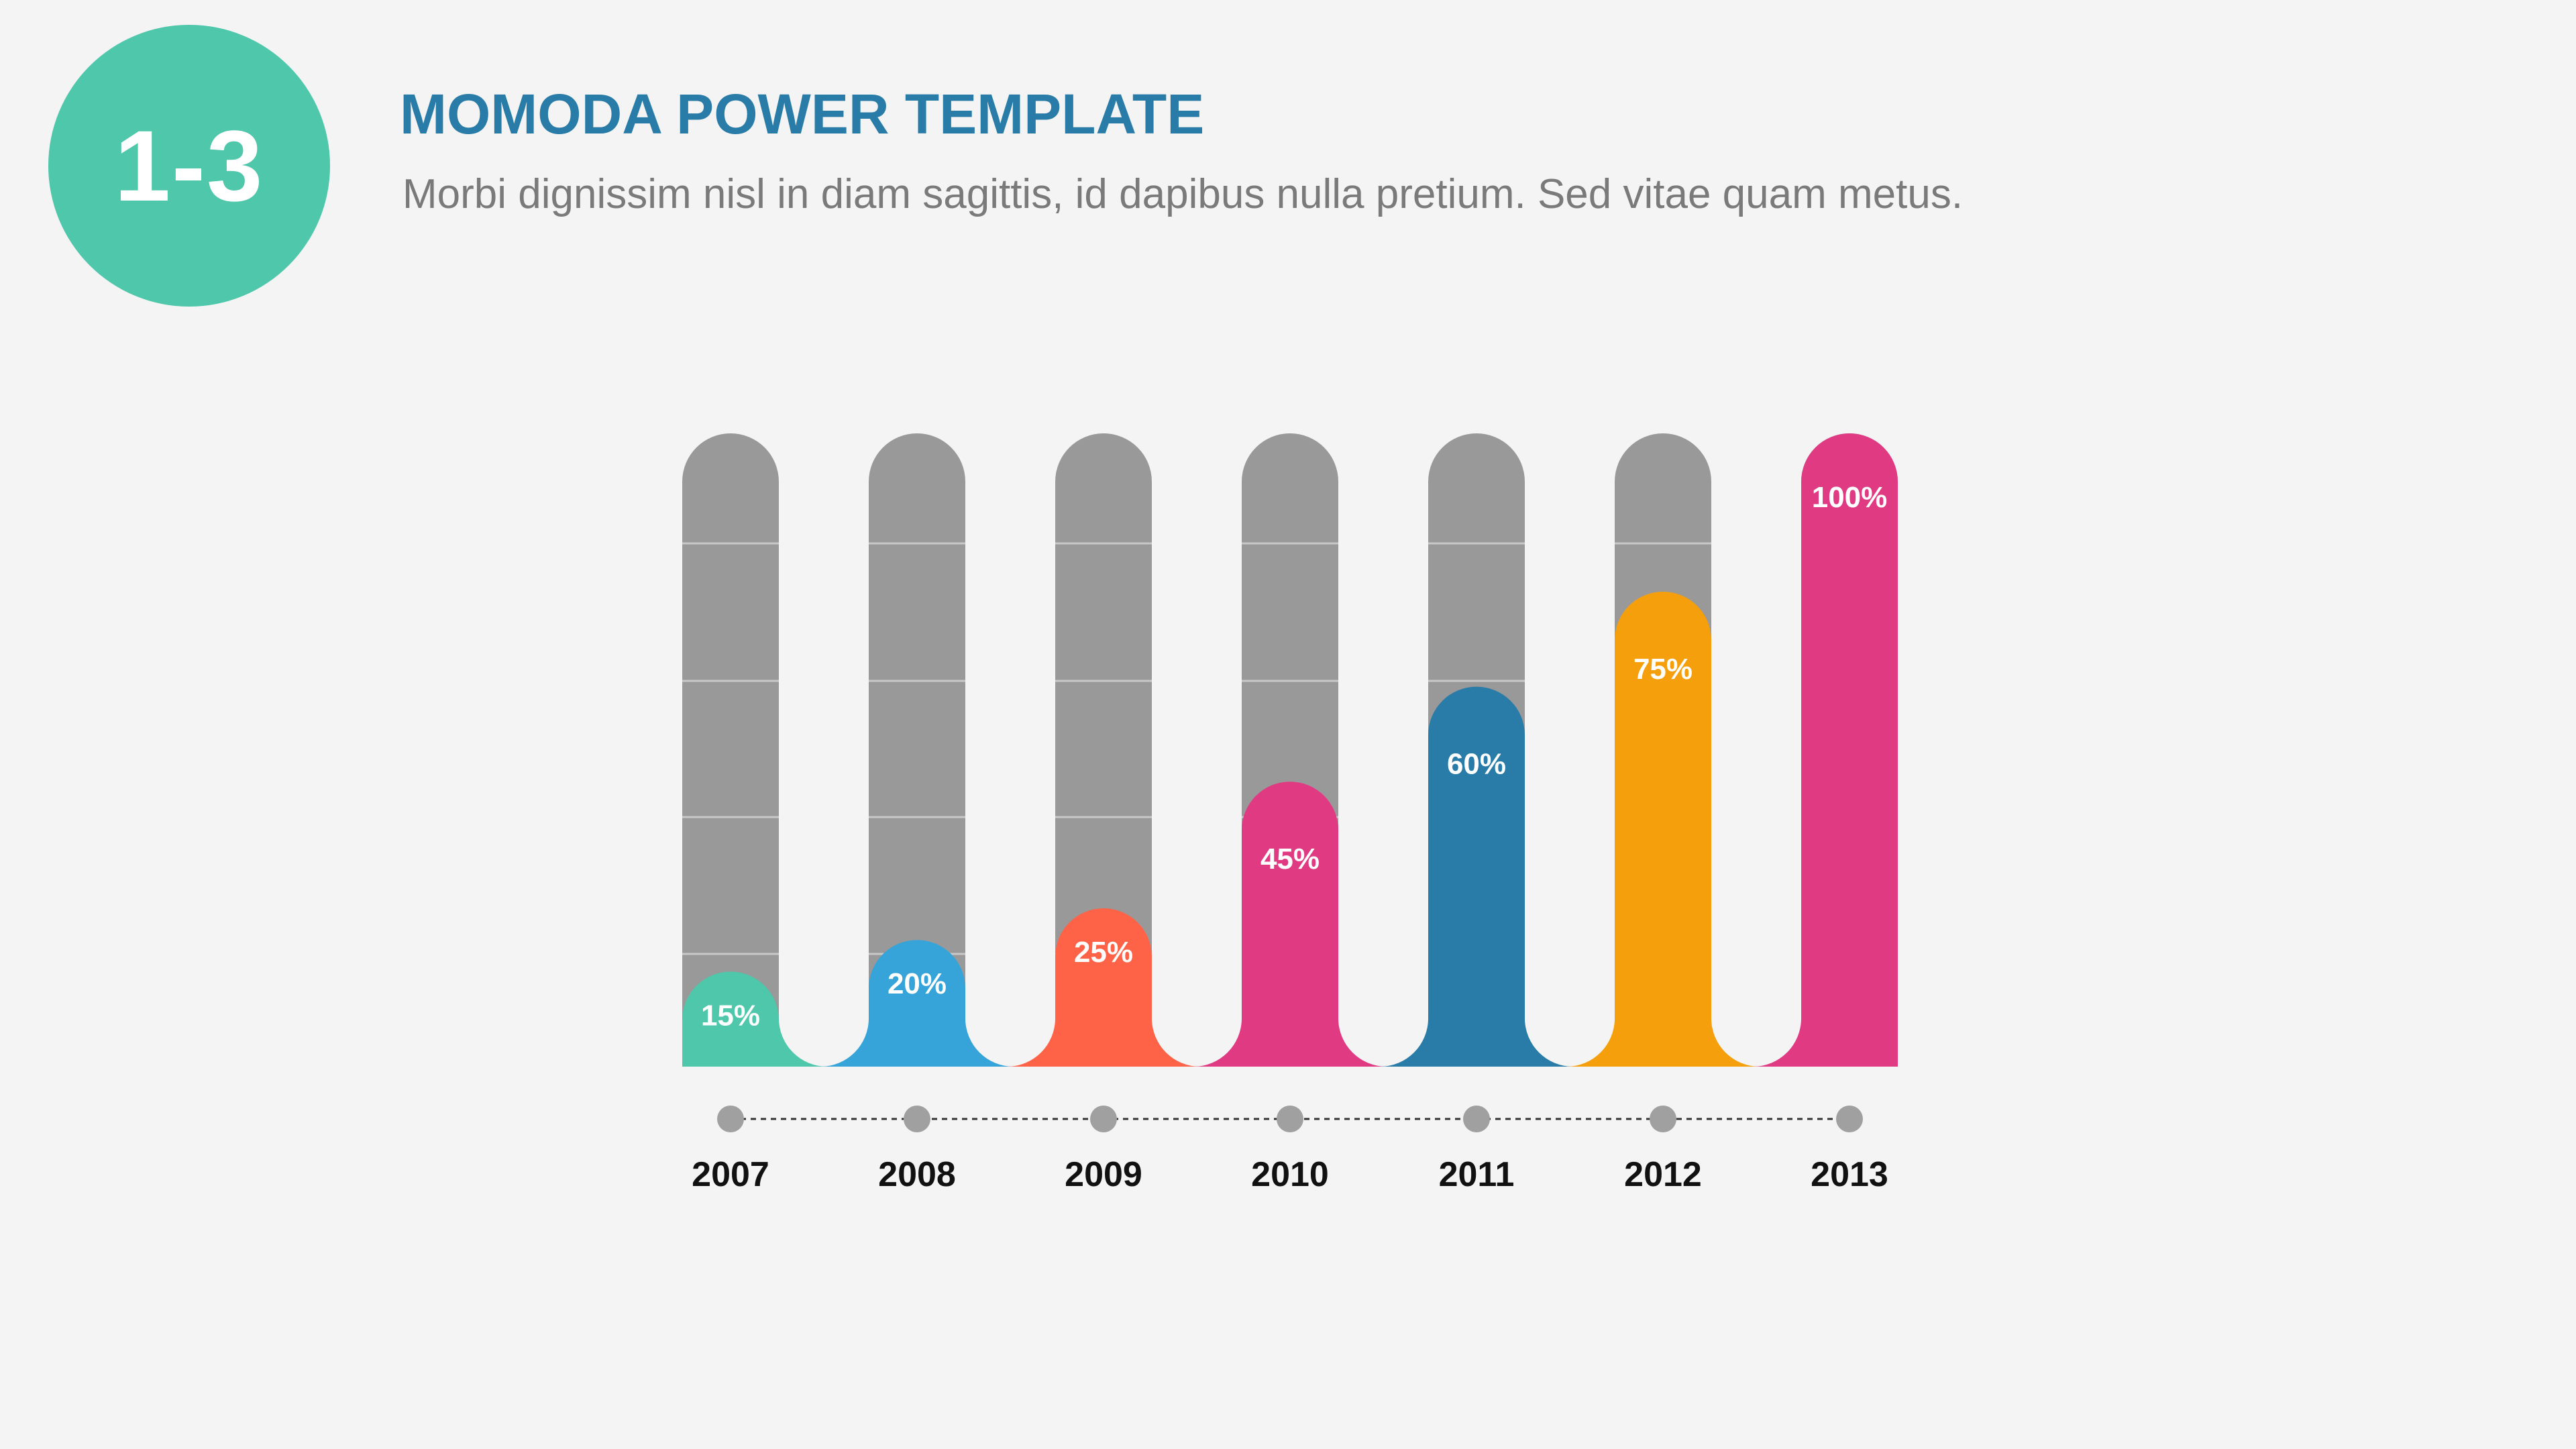 The height and width of the screenshot is (1449, 2576). What do you see at coordinates (1103, 1174) in the screenshot?
I see `x-tick-label-2009: 2009` at bounding box center [1103, 1174].